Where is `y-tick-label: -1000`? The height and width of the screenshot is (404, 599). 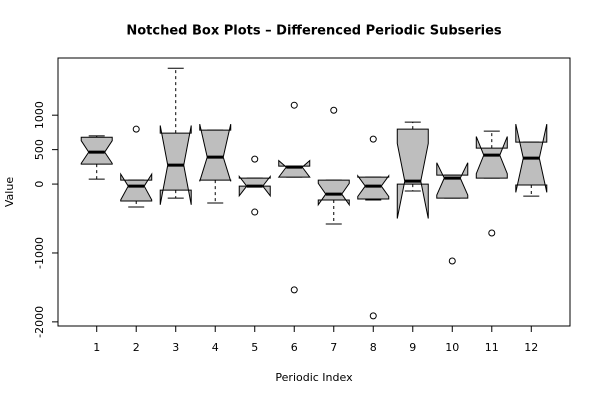 y-tick-label: -1000 is located at coordinates (39, 253).